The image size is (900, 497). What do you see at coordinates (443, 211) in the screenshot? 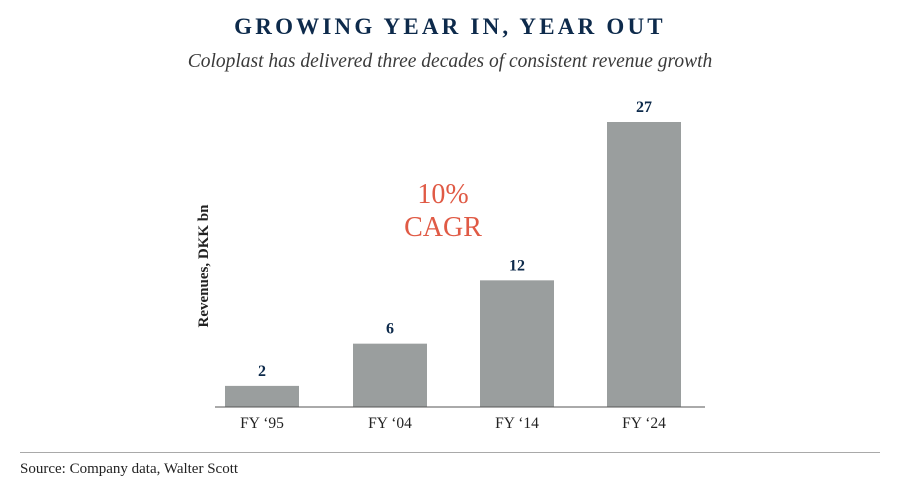
I see `cagr-annotation: 10%CAGR` at bounding box center [443, 211].